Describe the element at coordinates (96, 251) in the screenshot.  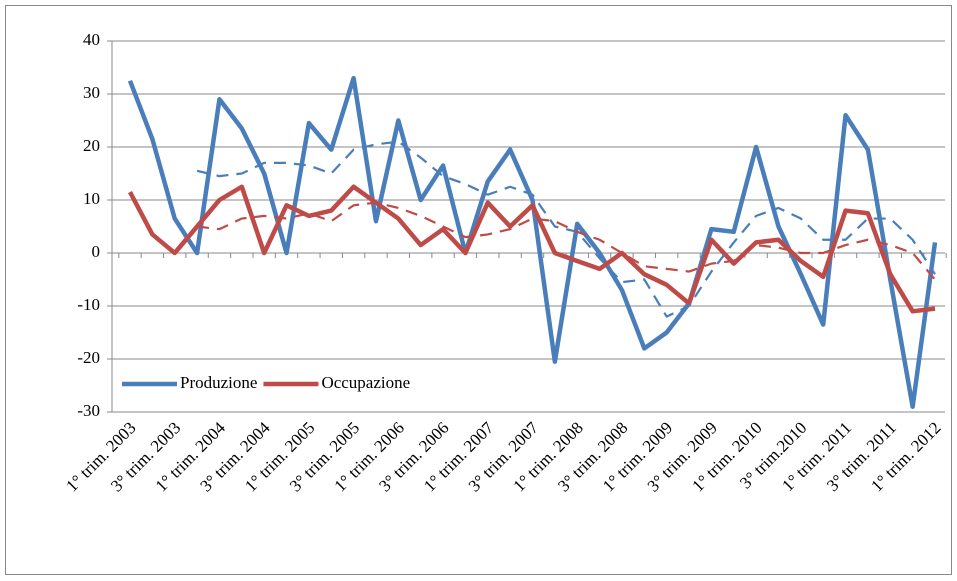
I see `y-tick-label: 0` at that location.